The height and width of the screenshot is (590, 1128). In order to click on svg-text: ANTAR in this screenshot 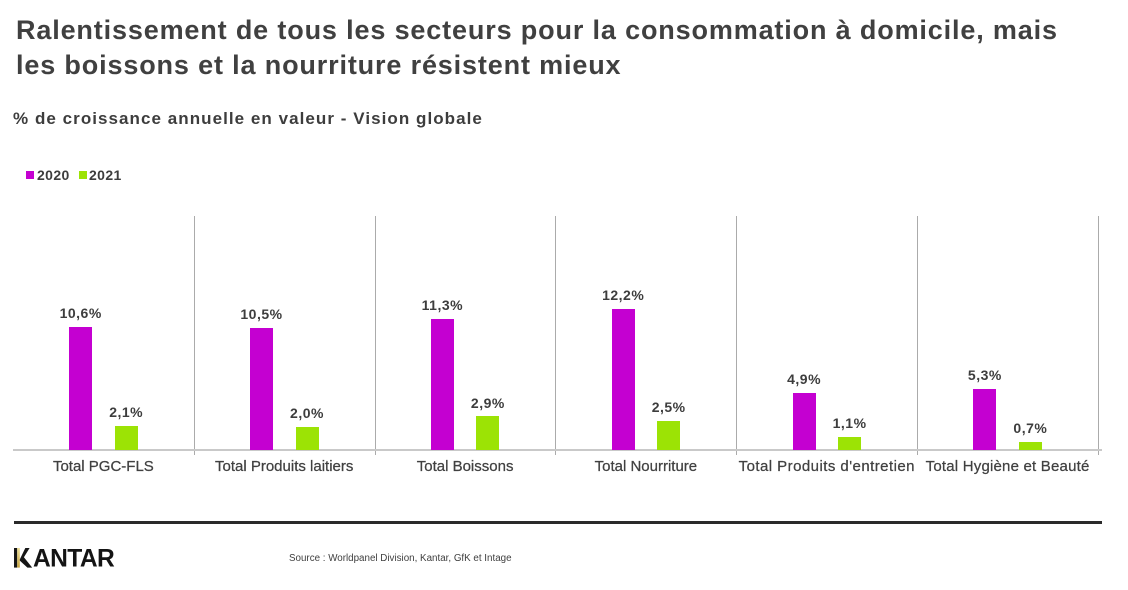, I will do `click(74, 558)`.